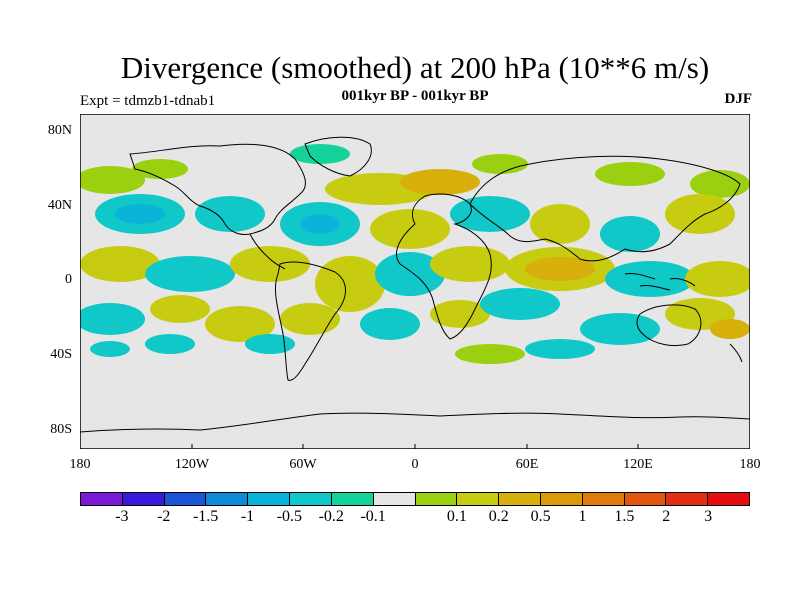  Describe the element at coordinates (638, 464) in the screenshot. I see `x-tick-label: 120E` at that location.